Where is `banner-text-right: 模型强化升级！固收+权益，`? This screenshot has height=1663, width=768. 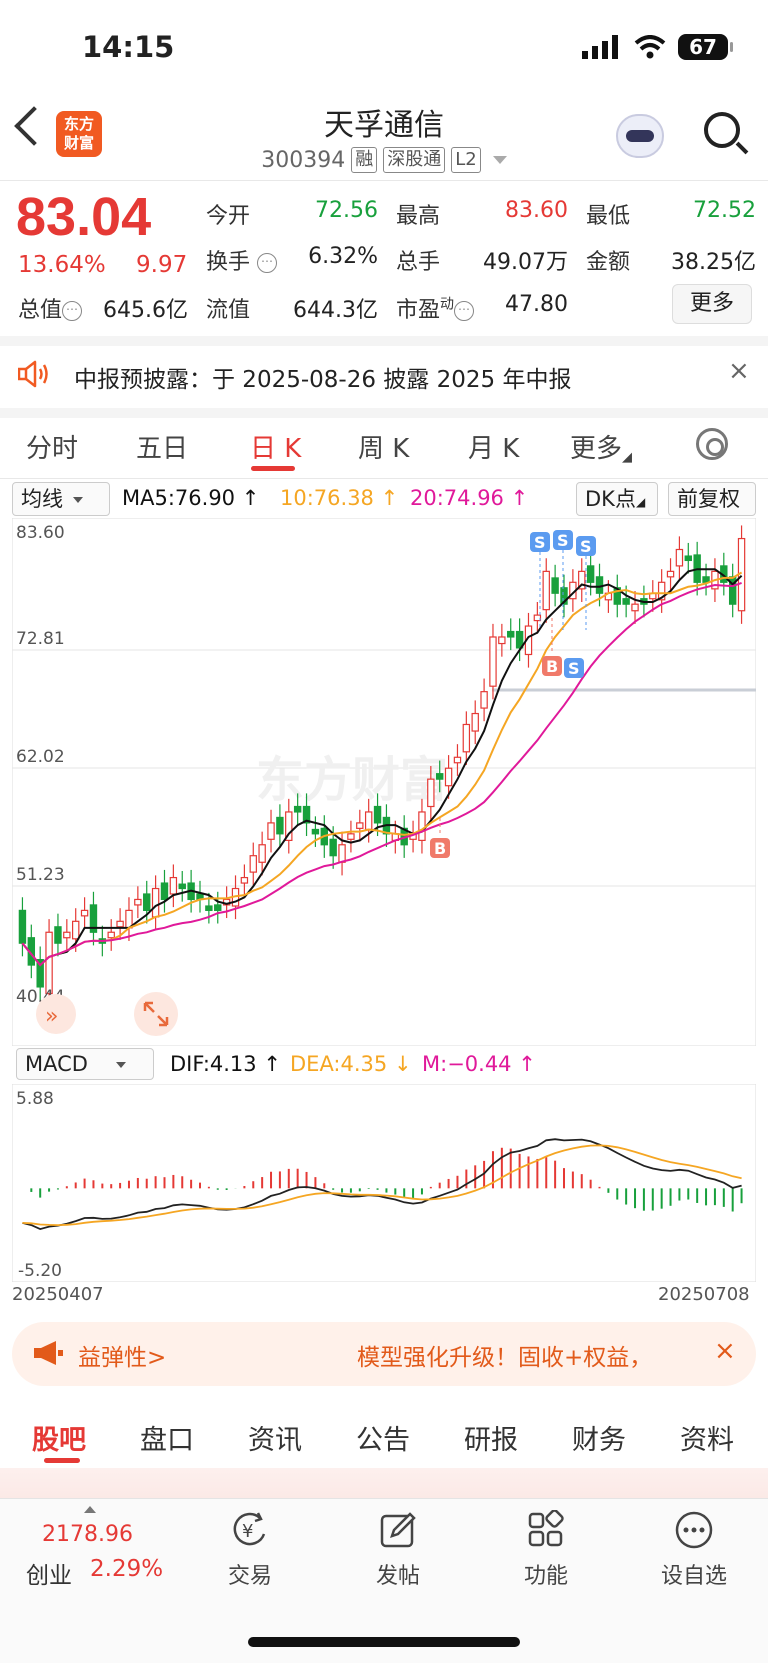
banner-text-right: 模型强化升级！固收+权益， is located at coordinates (505, 1358).